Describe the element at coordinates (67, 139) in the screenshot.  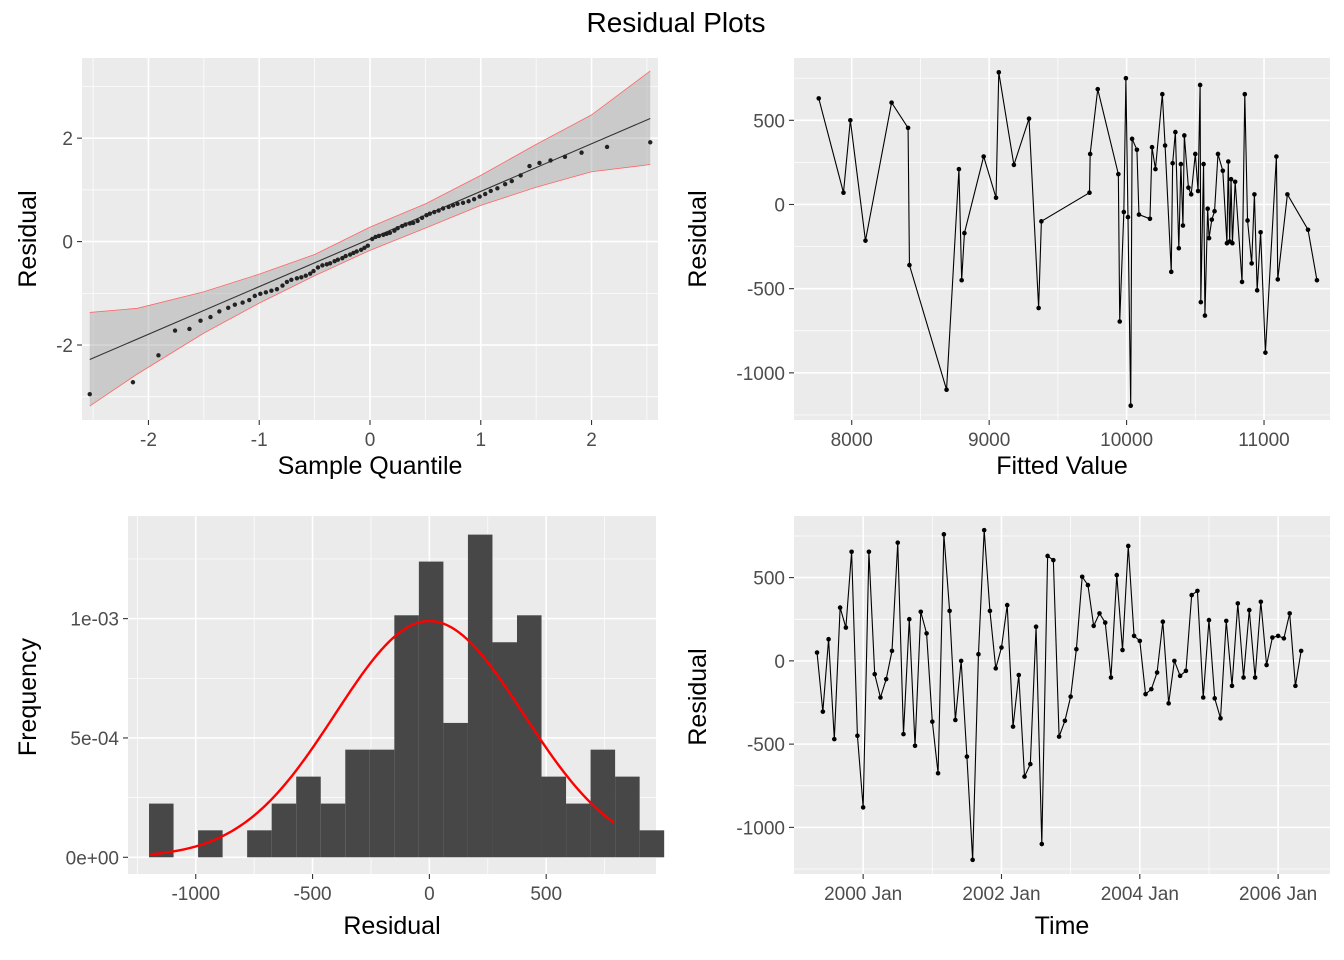
I see `y-tick-label: 2` at that location.